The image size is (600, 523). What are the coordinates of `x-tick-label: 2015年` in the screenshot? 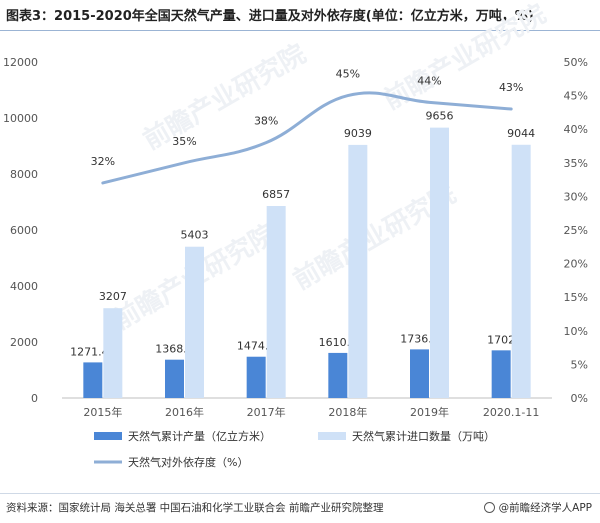 It's located at (102, 412).